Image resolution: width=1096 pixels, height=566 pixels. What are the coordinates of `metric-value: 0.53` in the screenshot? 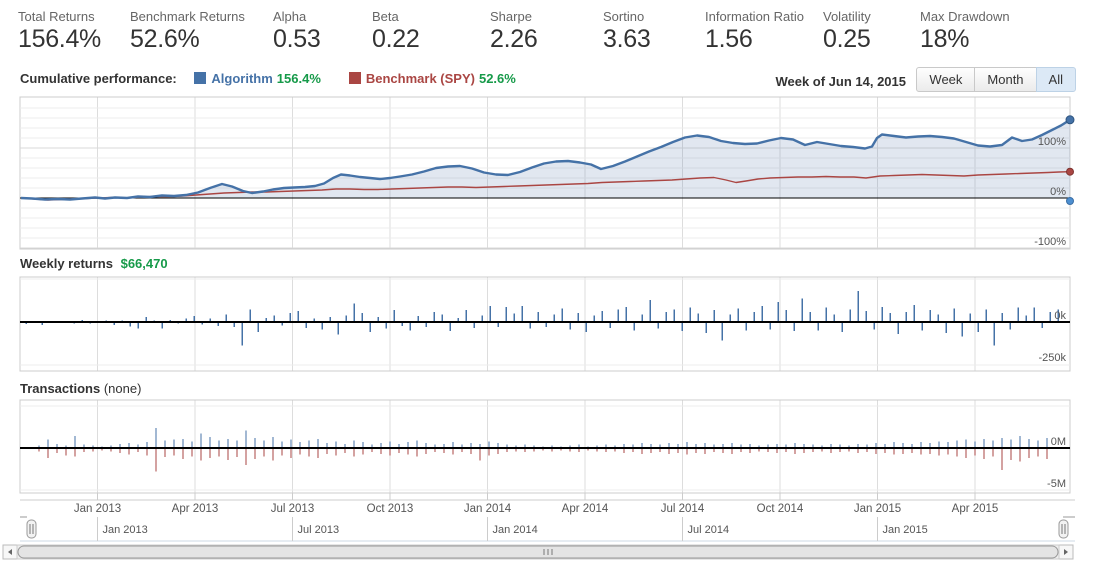 It's located at (297, 39).